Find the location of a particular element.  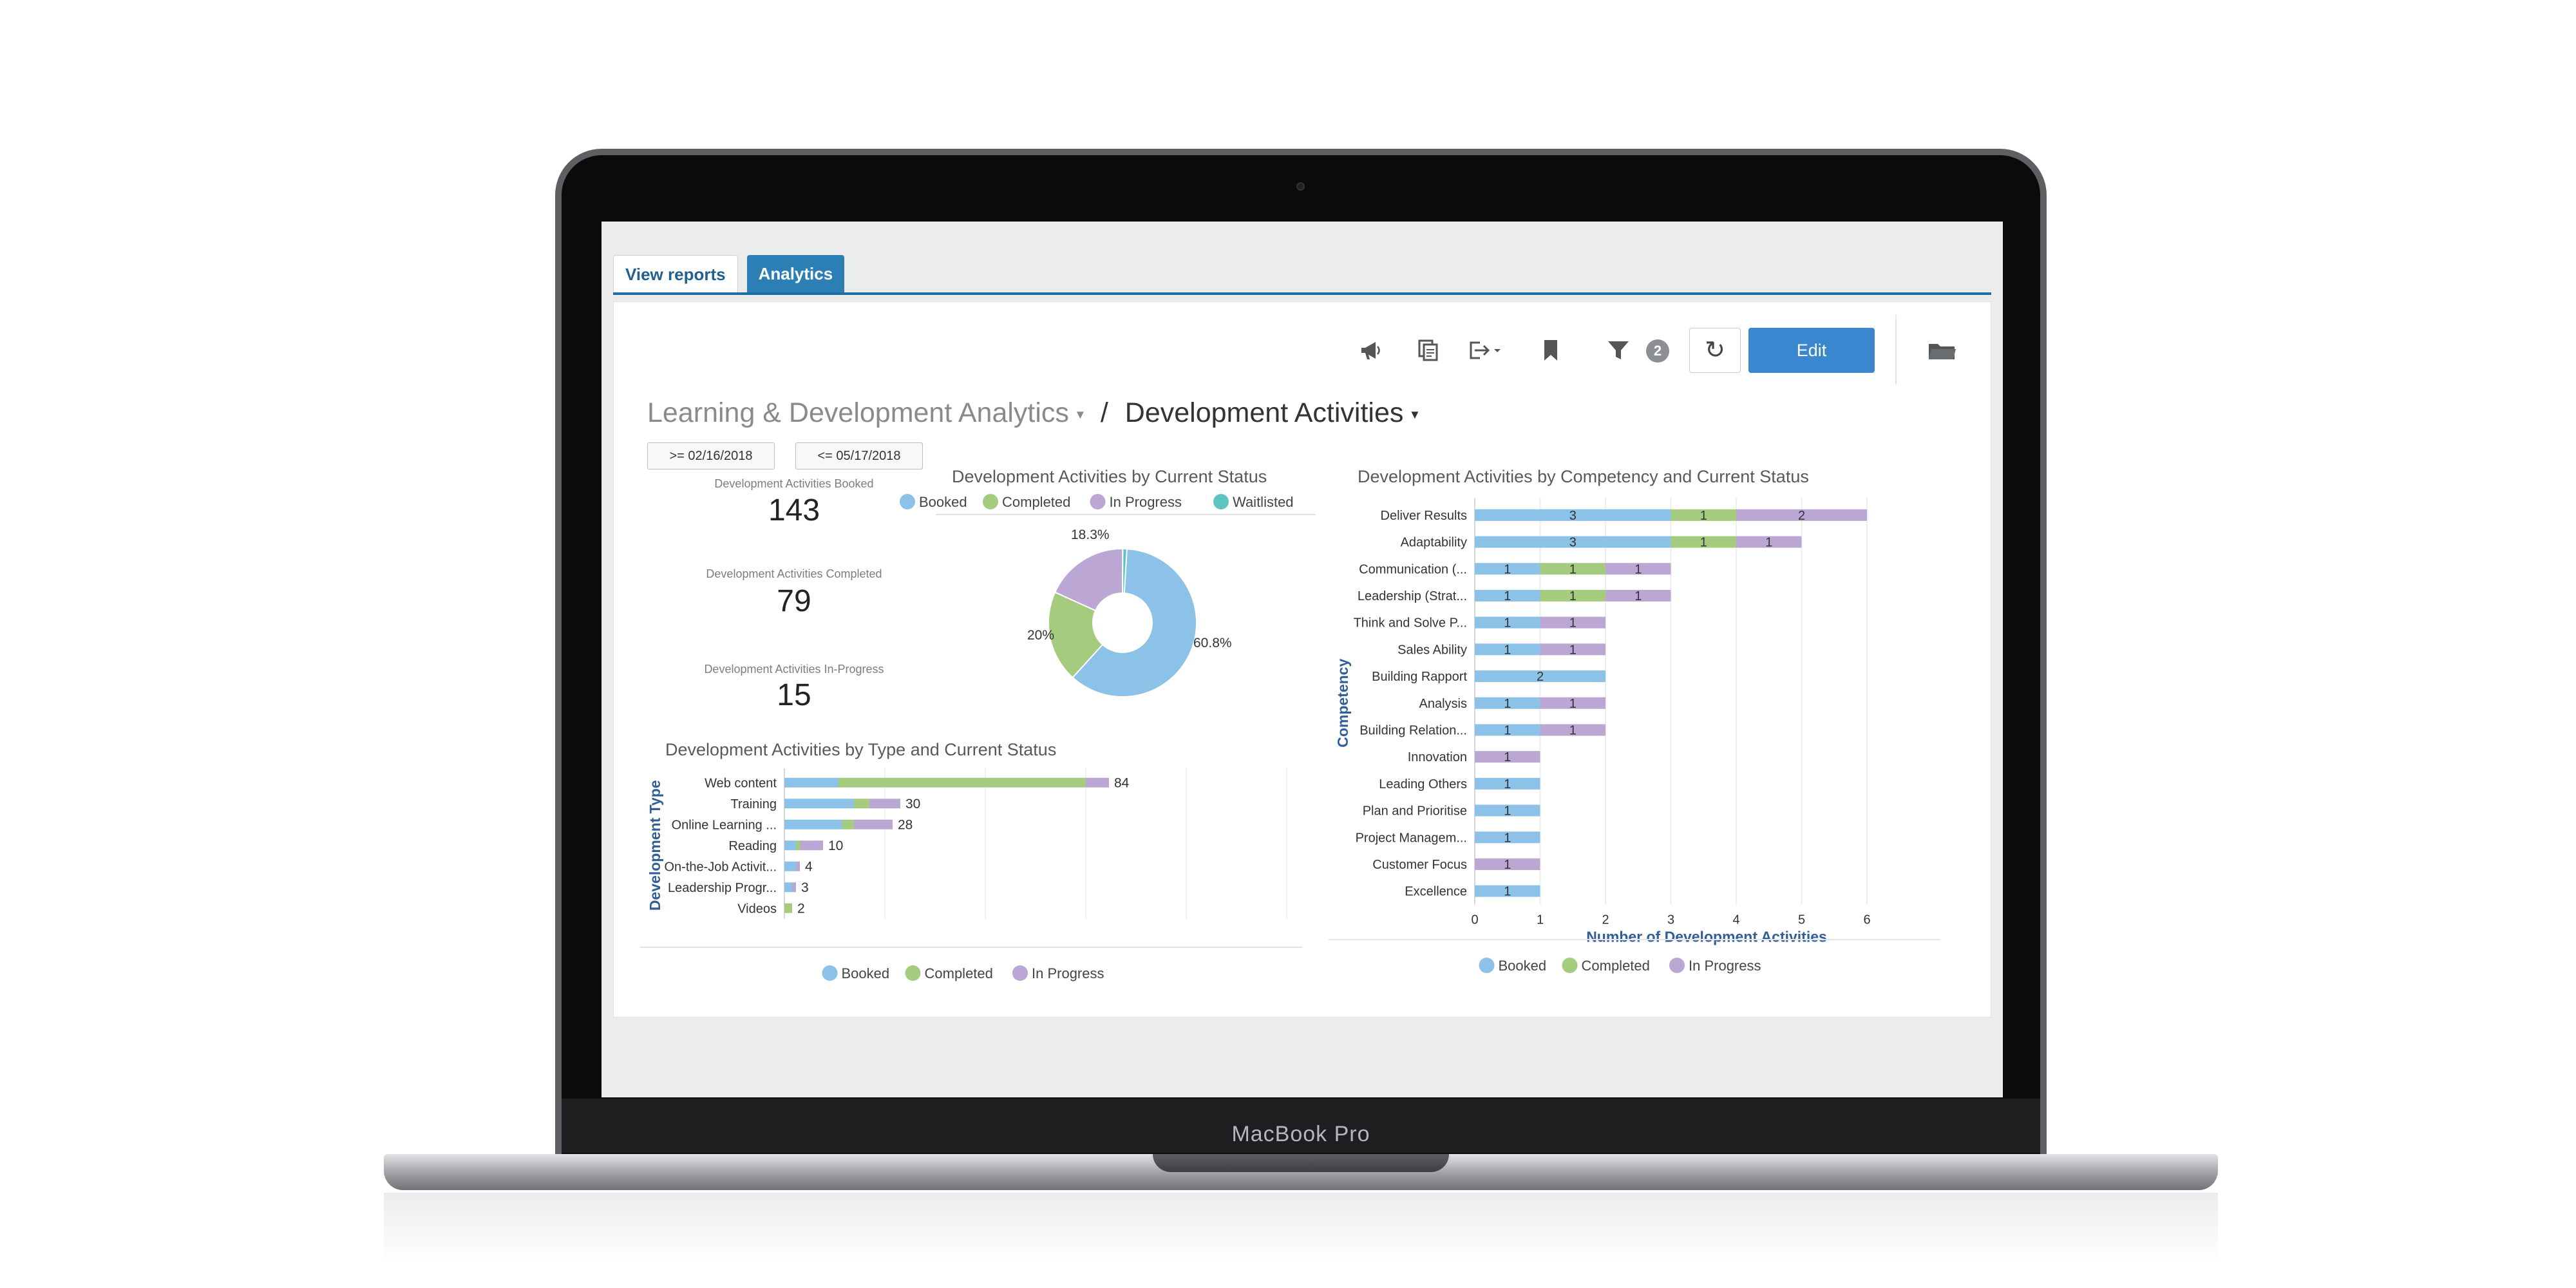

category-label-leading-others: Leading Others is located at coordinates (1423, 784).